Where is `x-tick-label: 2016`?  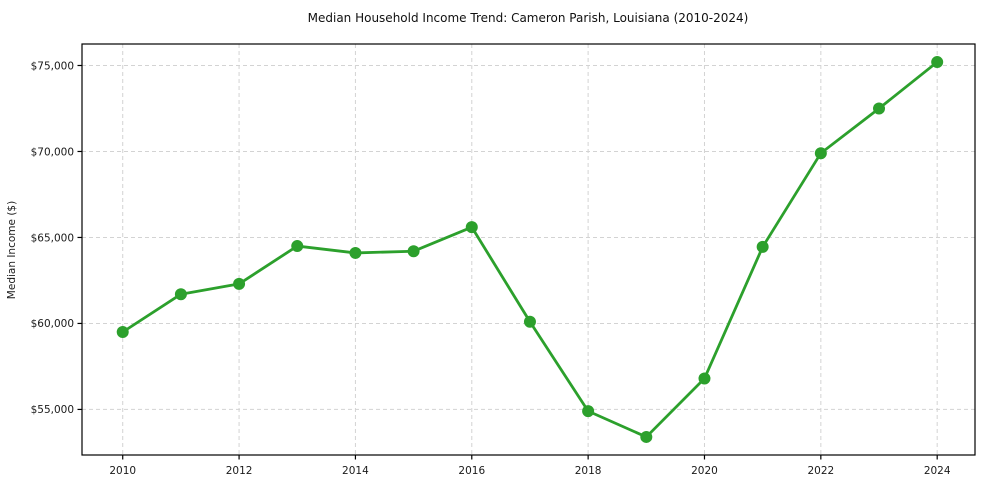
x-tick-label: 2016 is located at coordinates (471, 471).